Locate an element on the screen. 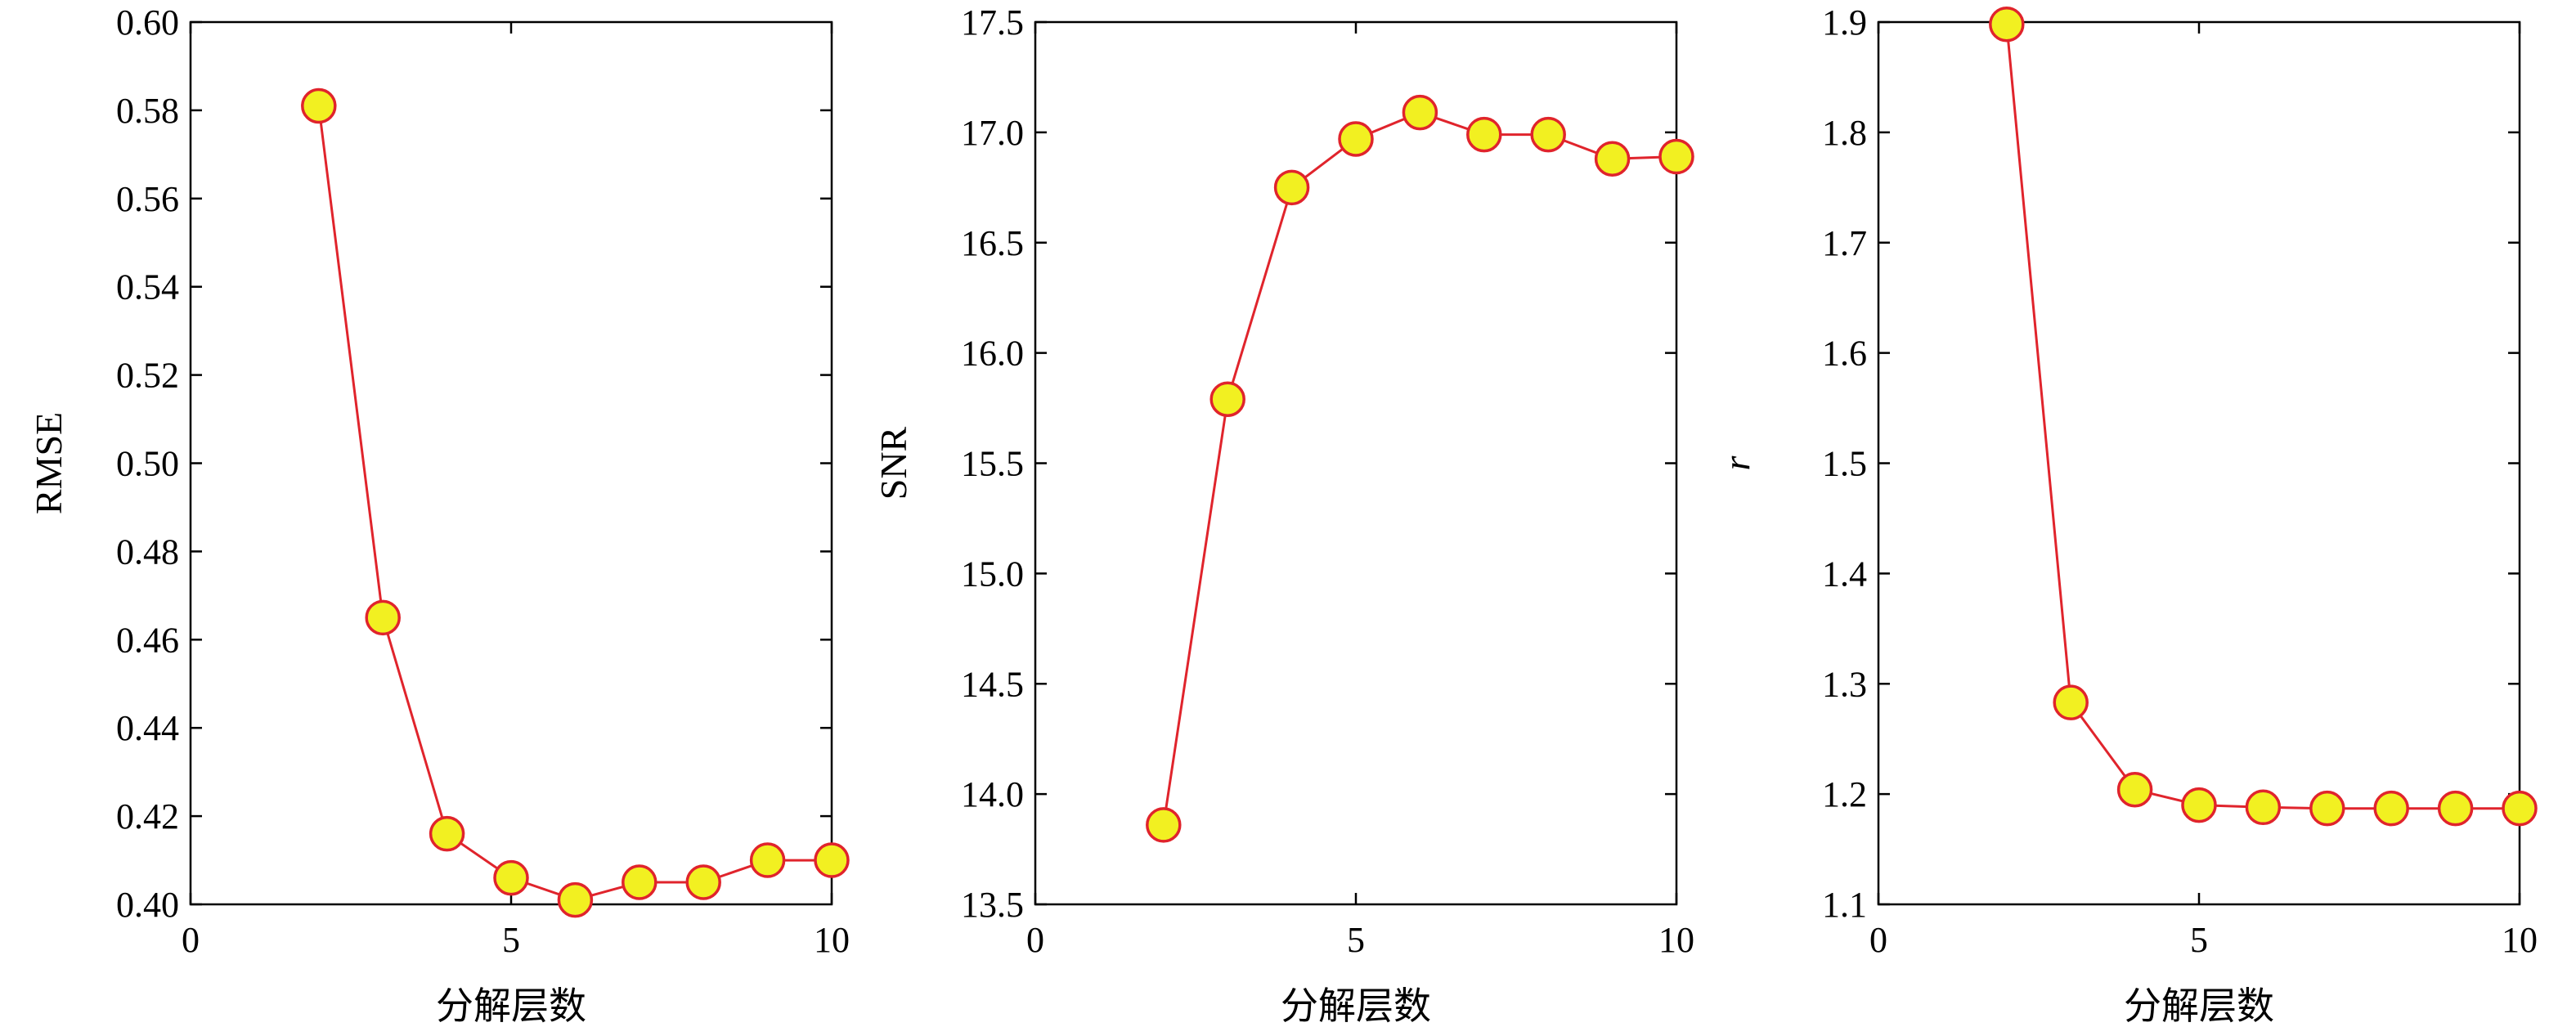 The image size is (2576, 1036). y-tick-label: 16.5 is located at coordinates (992, 243).